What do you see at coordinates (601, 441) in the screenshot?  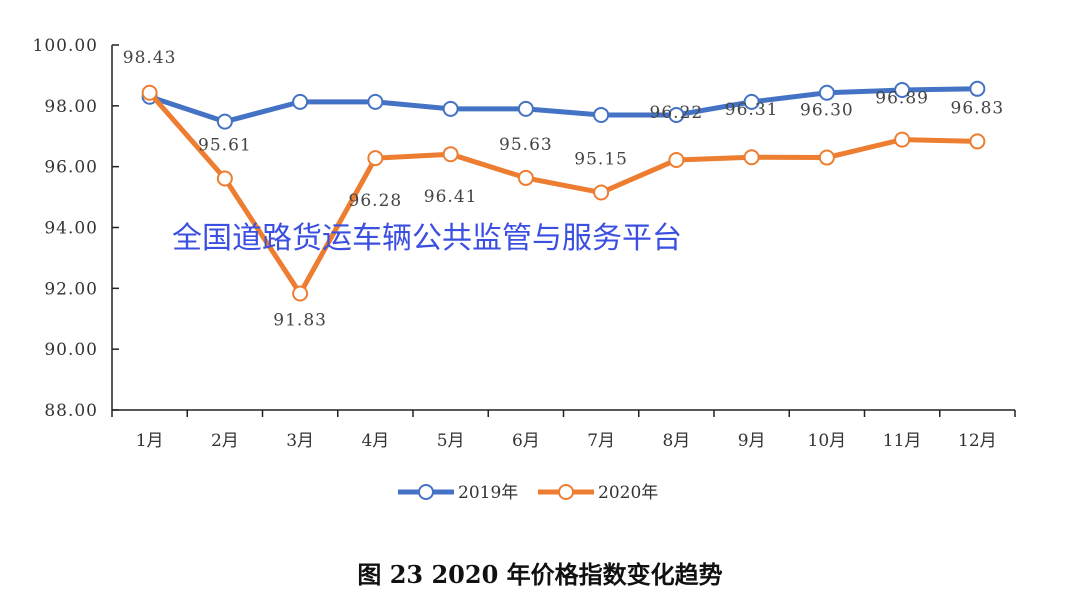 I see `x-tick-label: 7月` at bounding box center [601, 441].